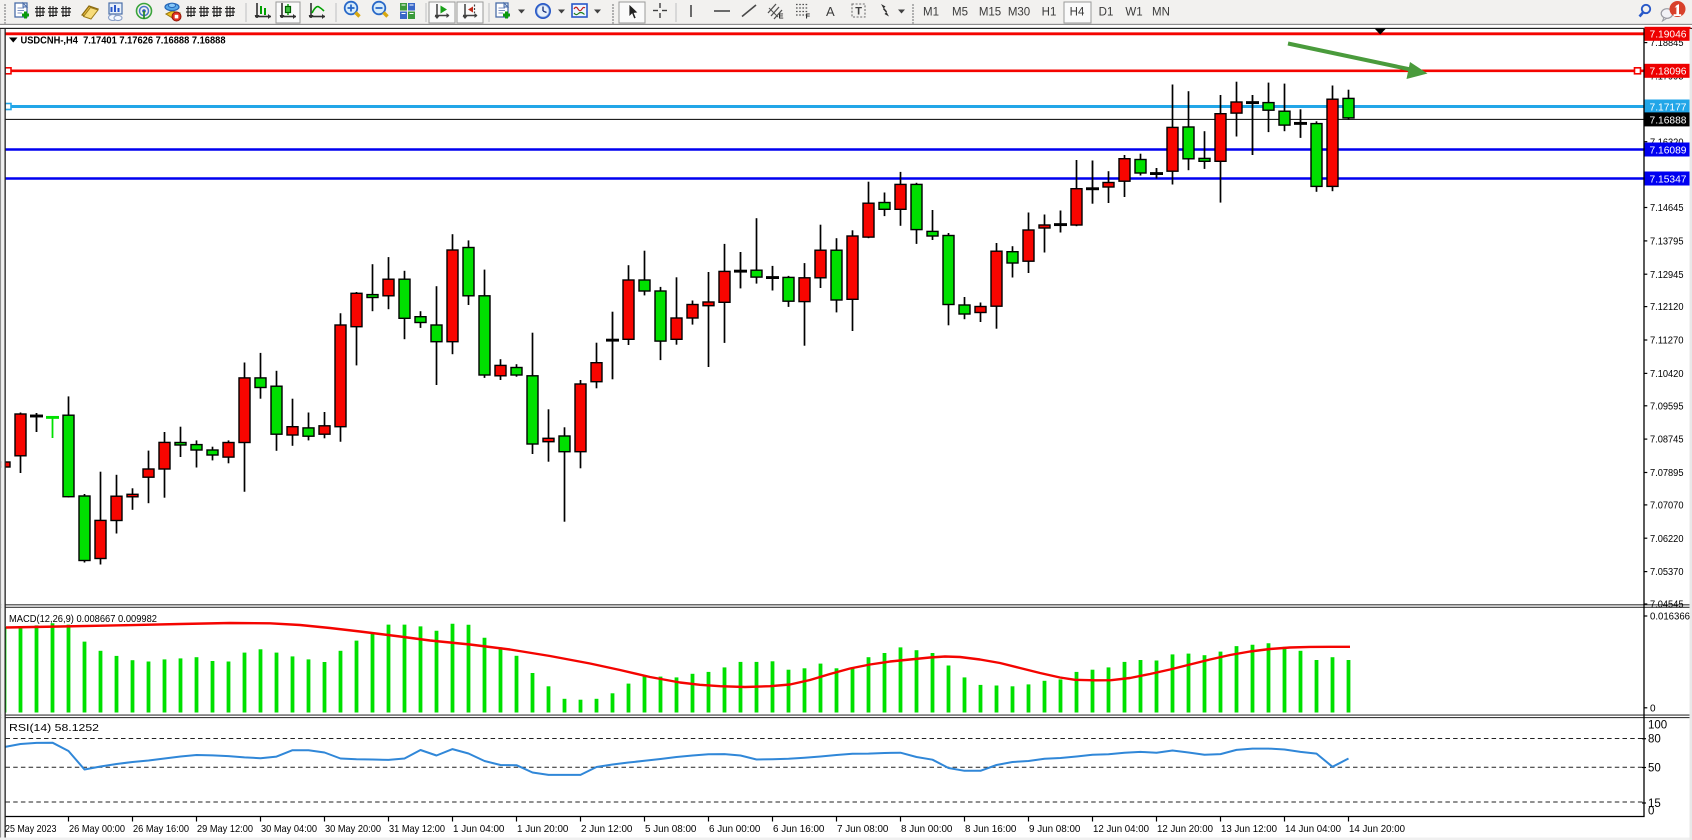 The image size is (1692, 840). I want to click on svg-text: W1, so click(1133, 13).